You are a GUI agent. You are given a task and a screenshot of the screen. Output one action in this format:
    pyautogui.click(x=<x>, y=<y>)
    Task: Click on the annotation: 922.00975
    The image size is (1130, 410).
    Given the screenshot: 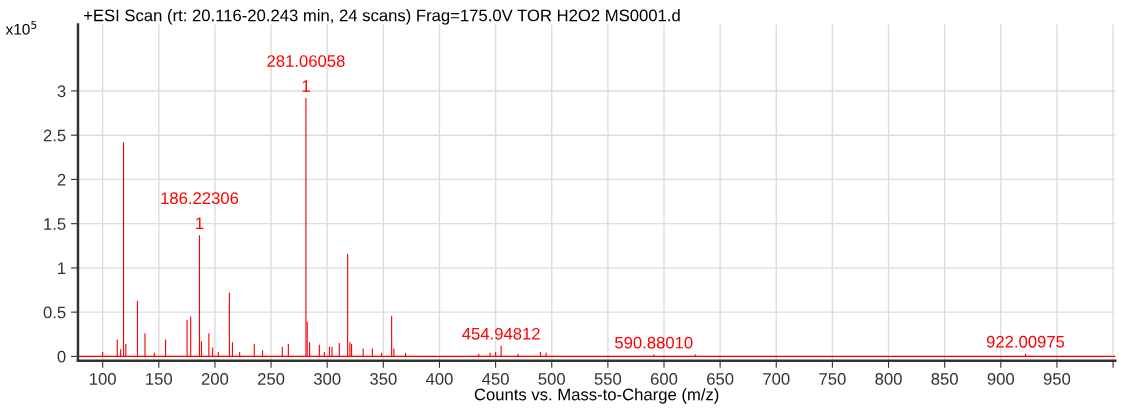 What is the action you would take?
    pyautogui.click(x=1025, y=341)
    